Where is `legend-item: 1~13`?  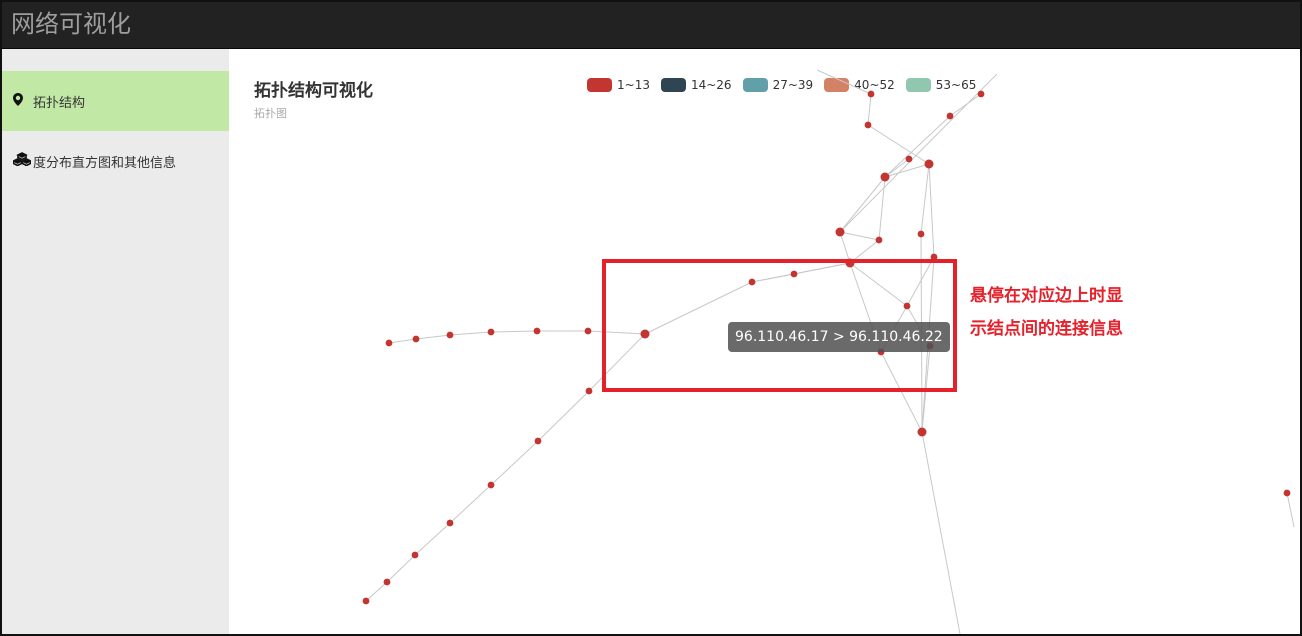
legend-item: 1~13 is located at coordinates (618, 85).